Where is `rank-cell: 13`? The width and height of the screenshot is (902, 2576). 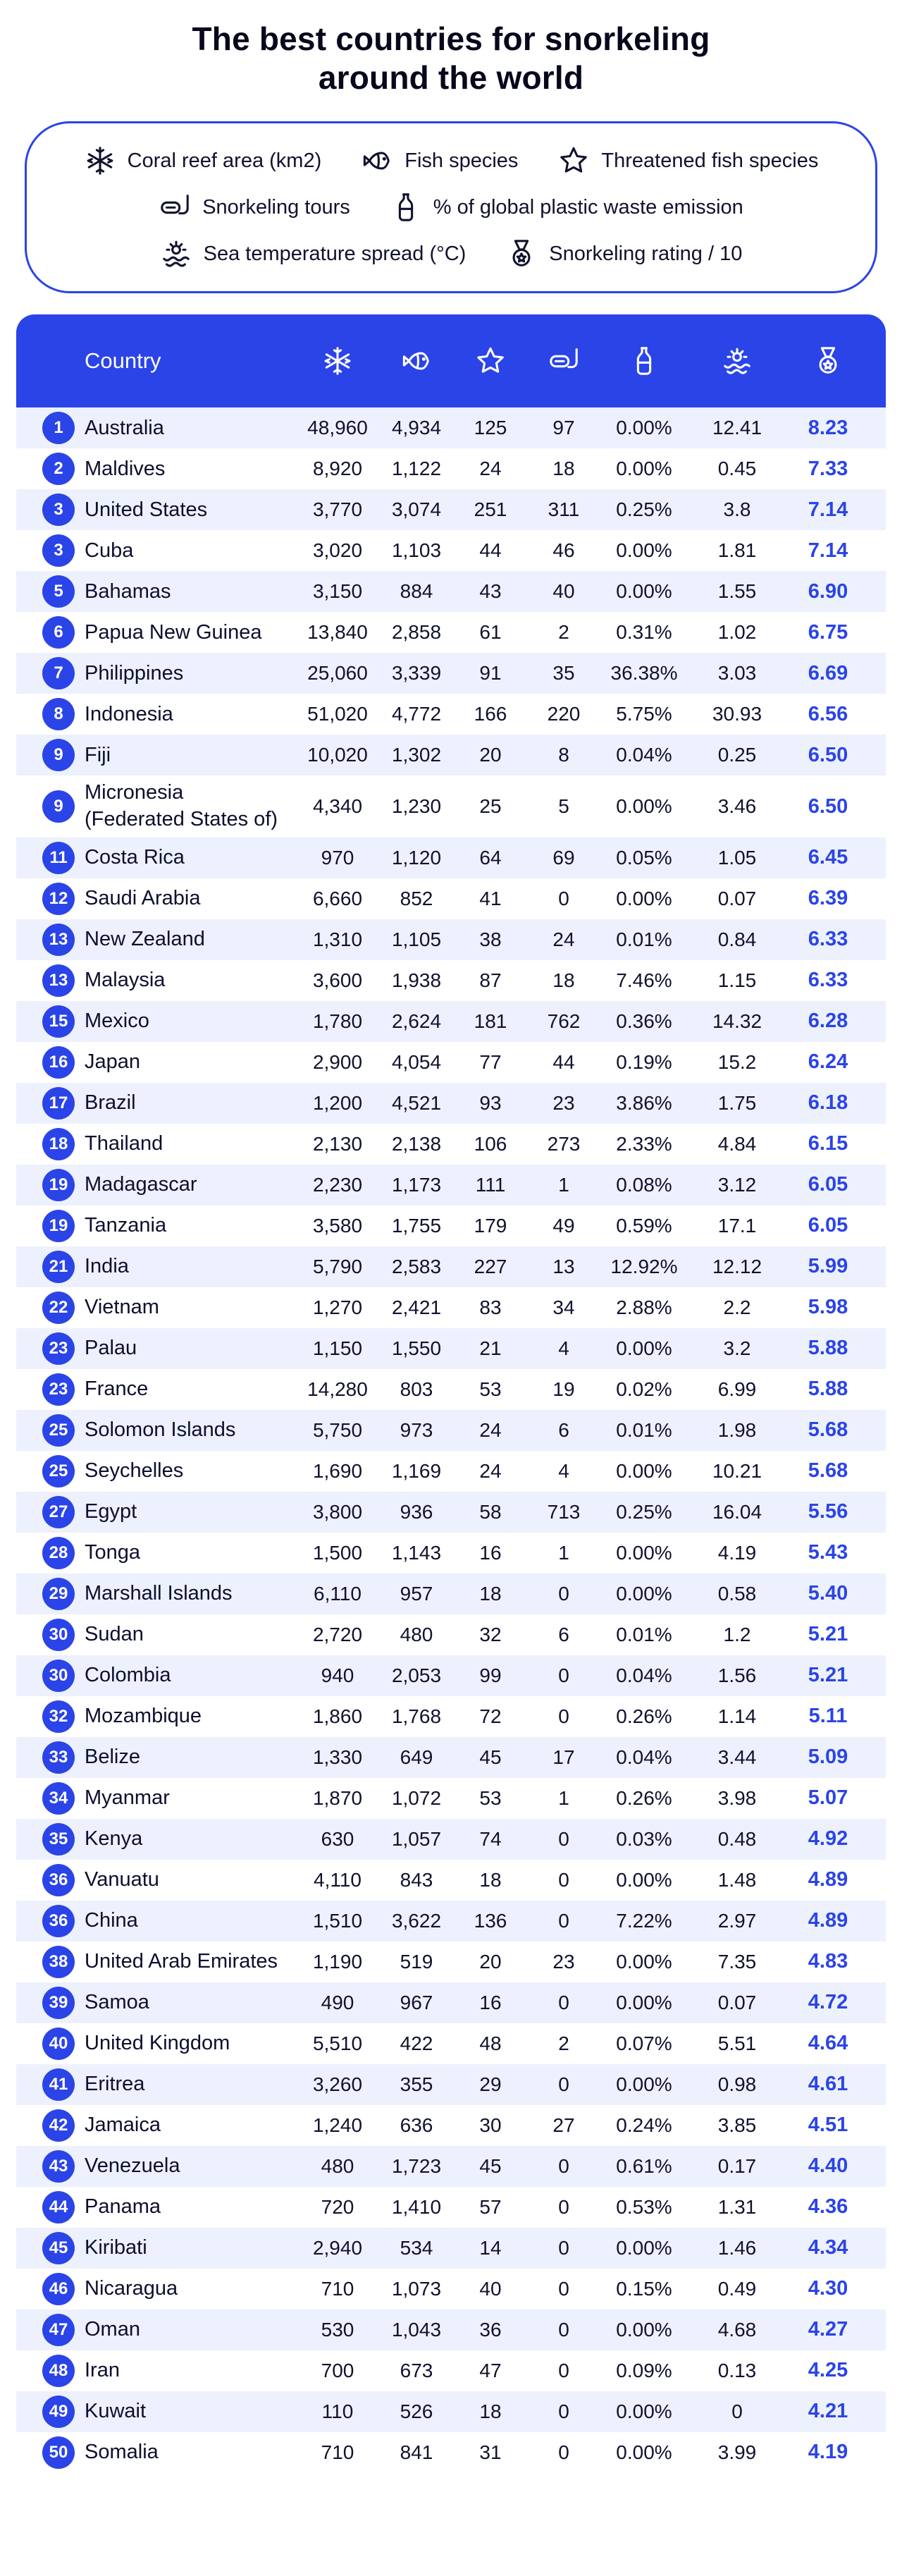
rank-cell: 13 is located at coordinates (58, 939).